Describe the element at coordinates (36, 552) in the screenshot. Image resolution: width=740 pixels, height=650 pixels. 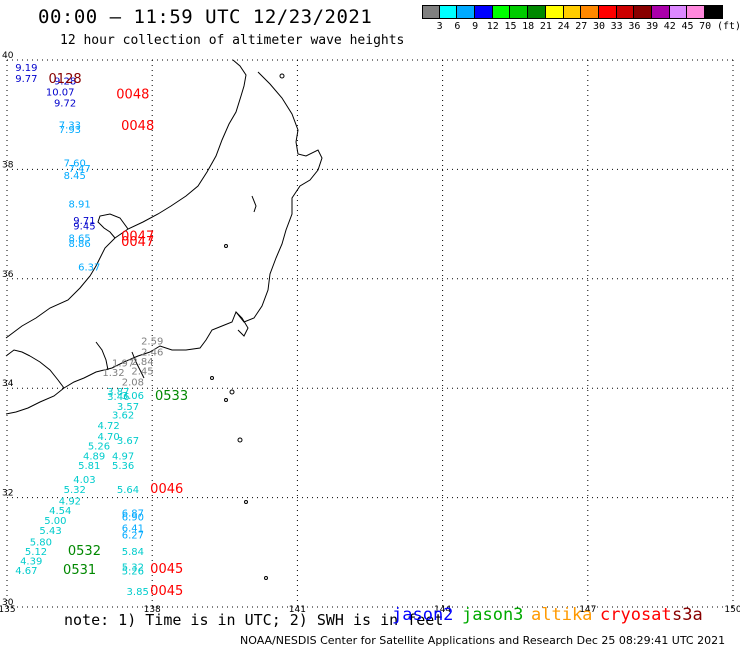
I see `wave-height-value: 5.12` at that location.